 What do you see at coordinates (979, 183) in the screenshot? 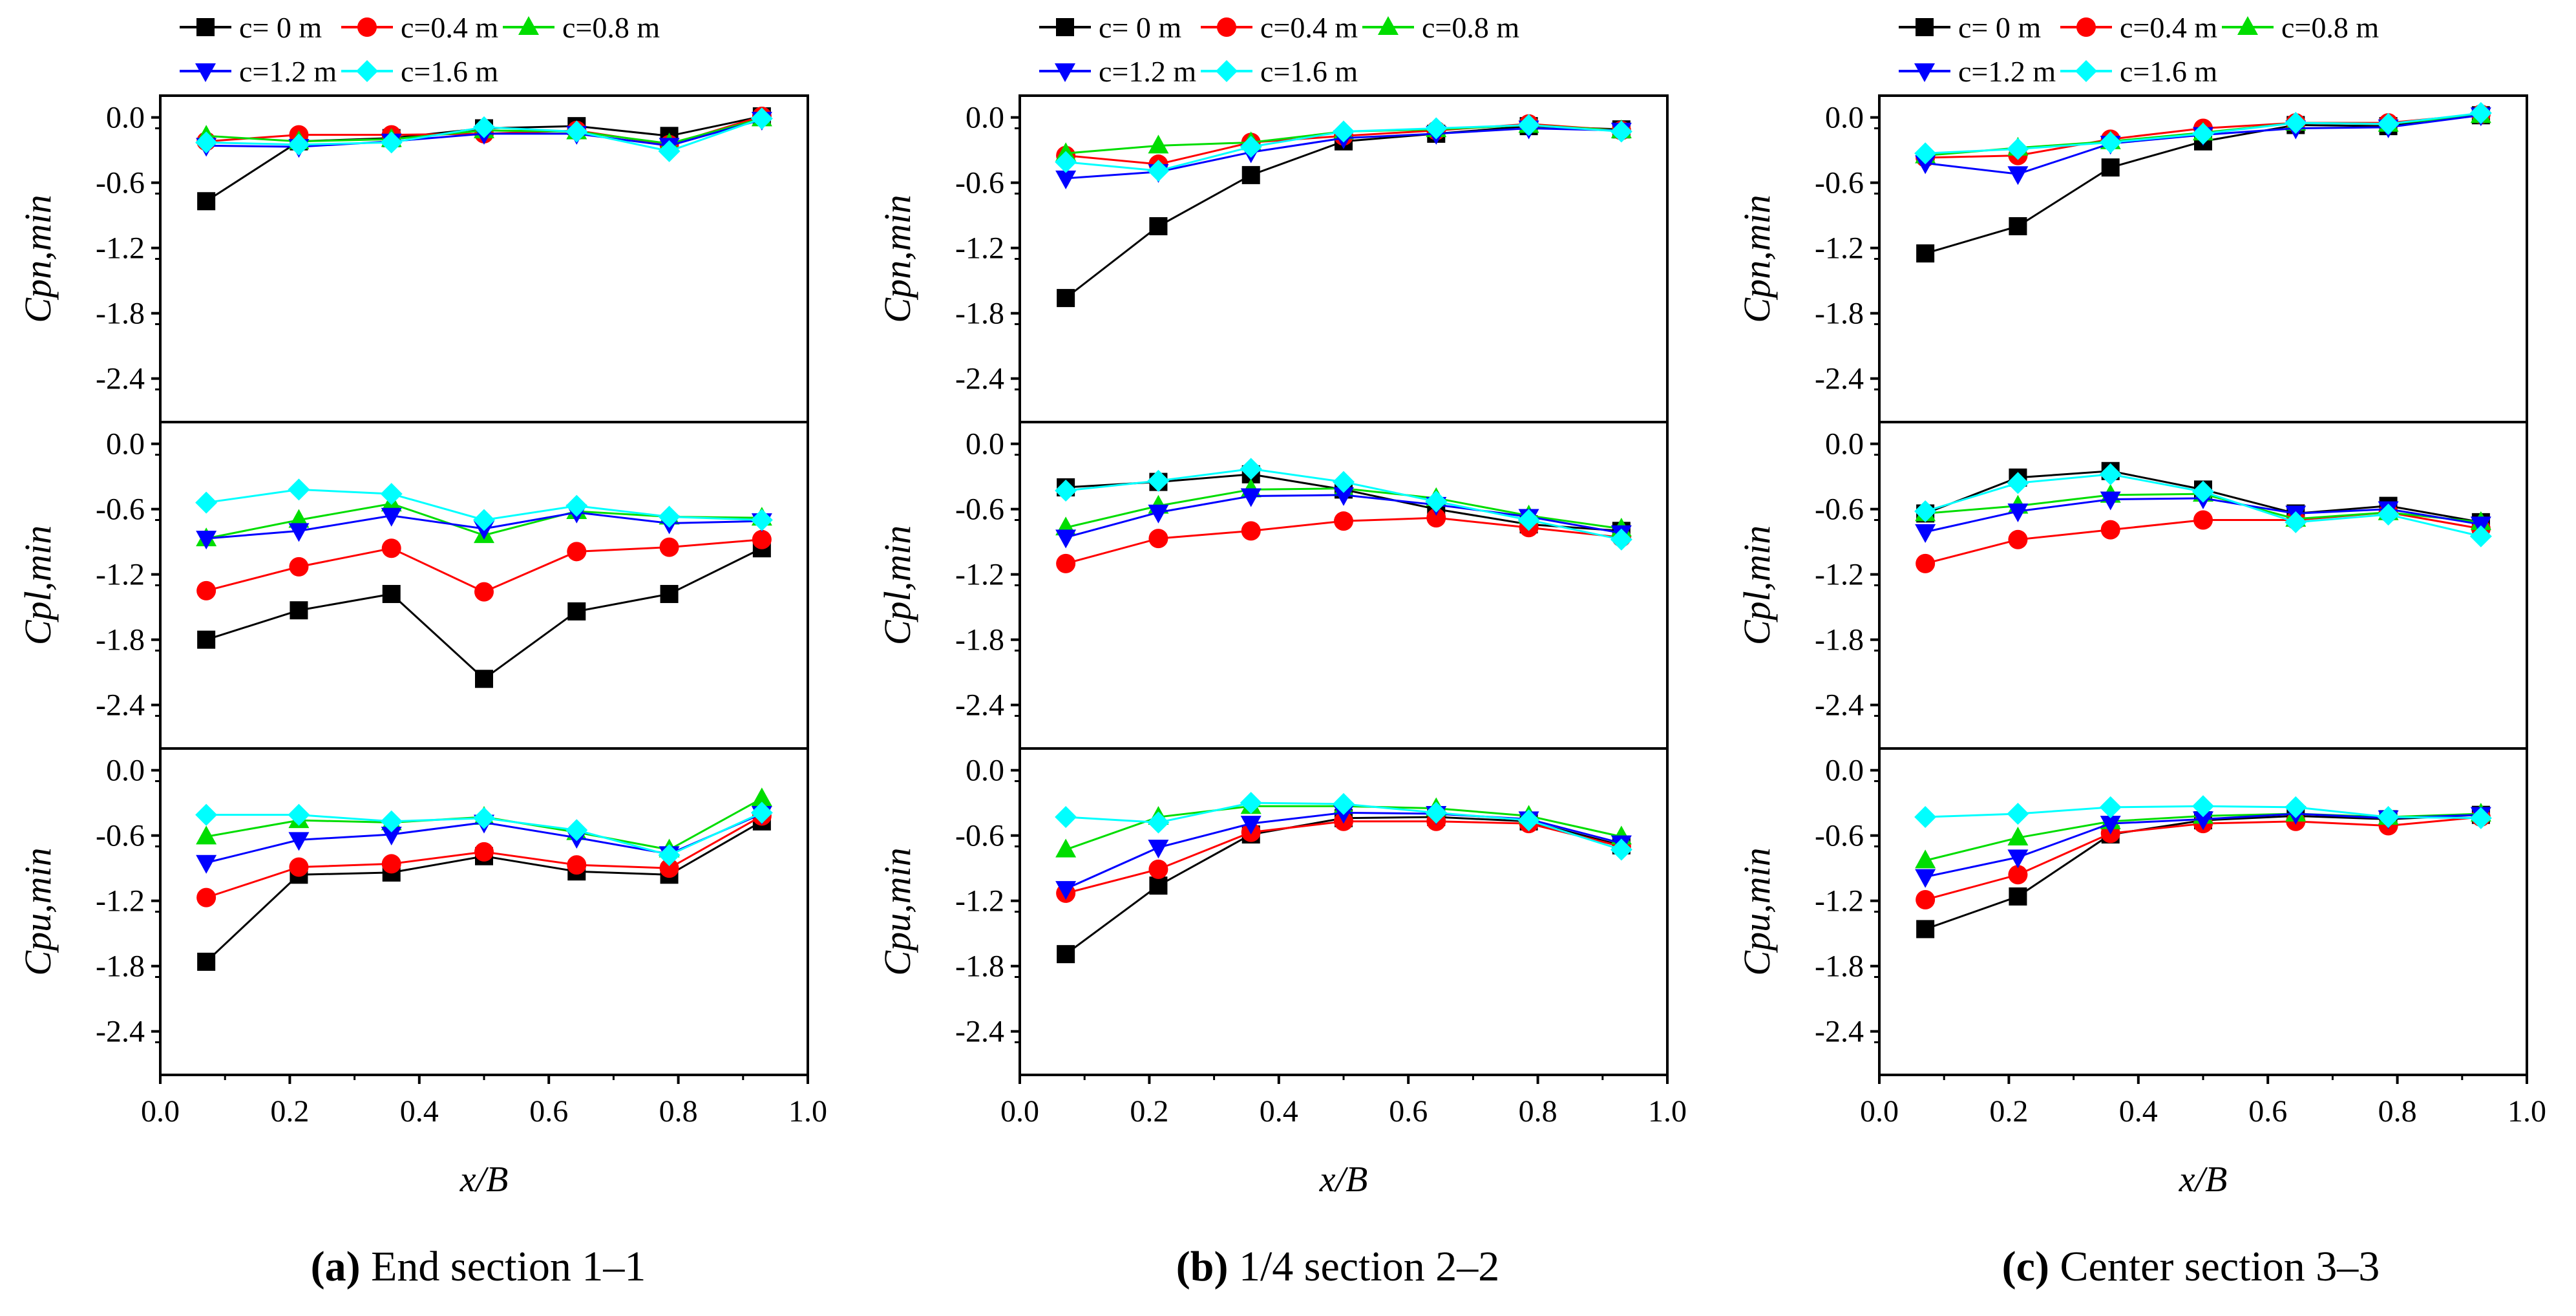
I see `chart-b-panel-1-ytick-label-0p6: -0.6` at bounding box center [979, 183].